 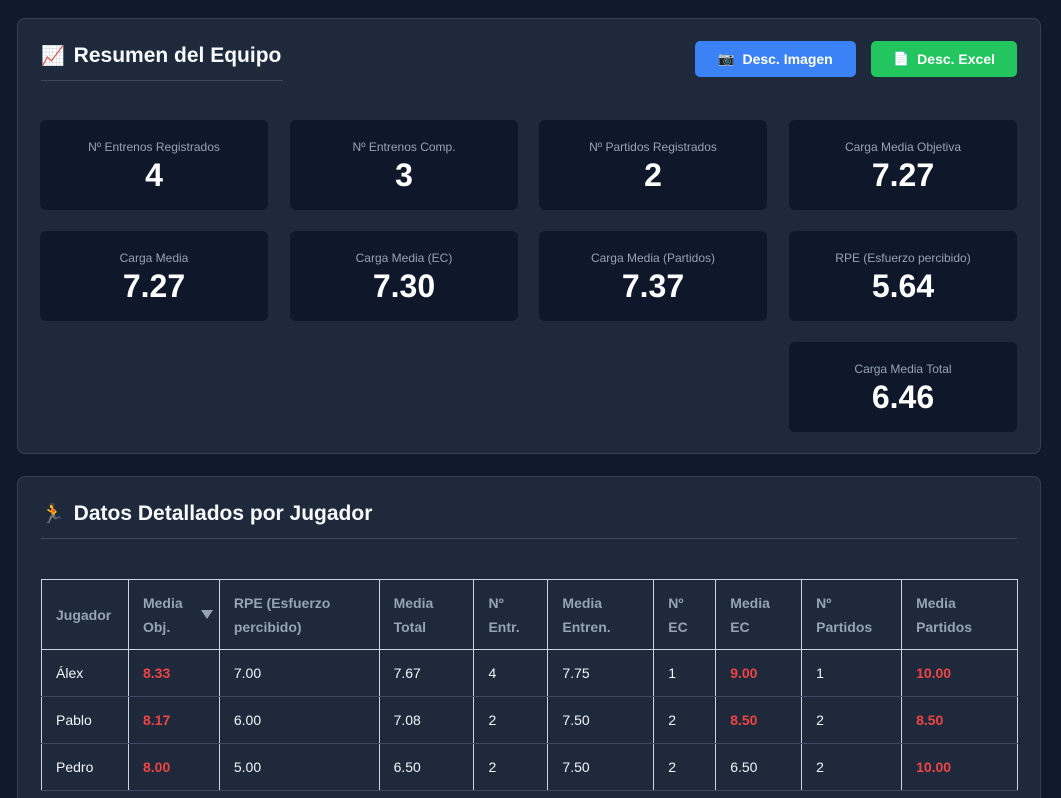 What do you see at coordinates (956, 59) in the screenshot?
I see `download-excel-label: Desc. Excel` at bounding box center [956, 59].